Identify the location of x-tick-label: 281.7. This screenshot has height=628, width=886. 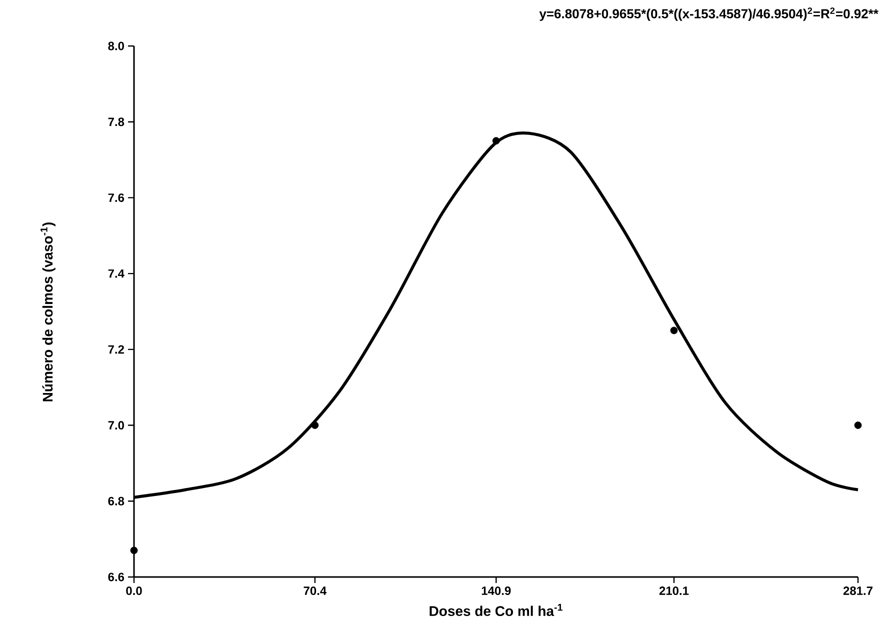
(857, 591).